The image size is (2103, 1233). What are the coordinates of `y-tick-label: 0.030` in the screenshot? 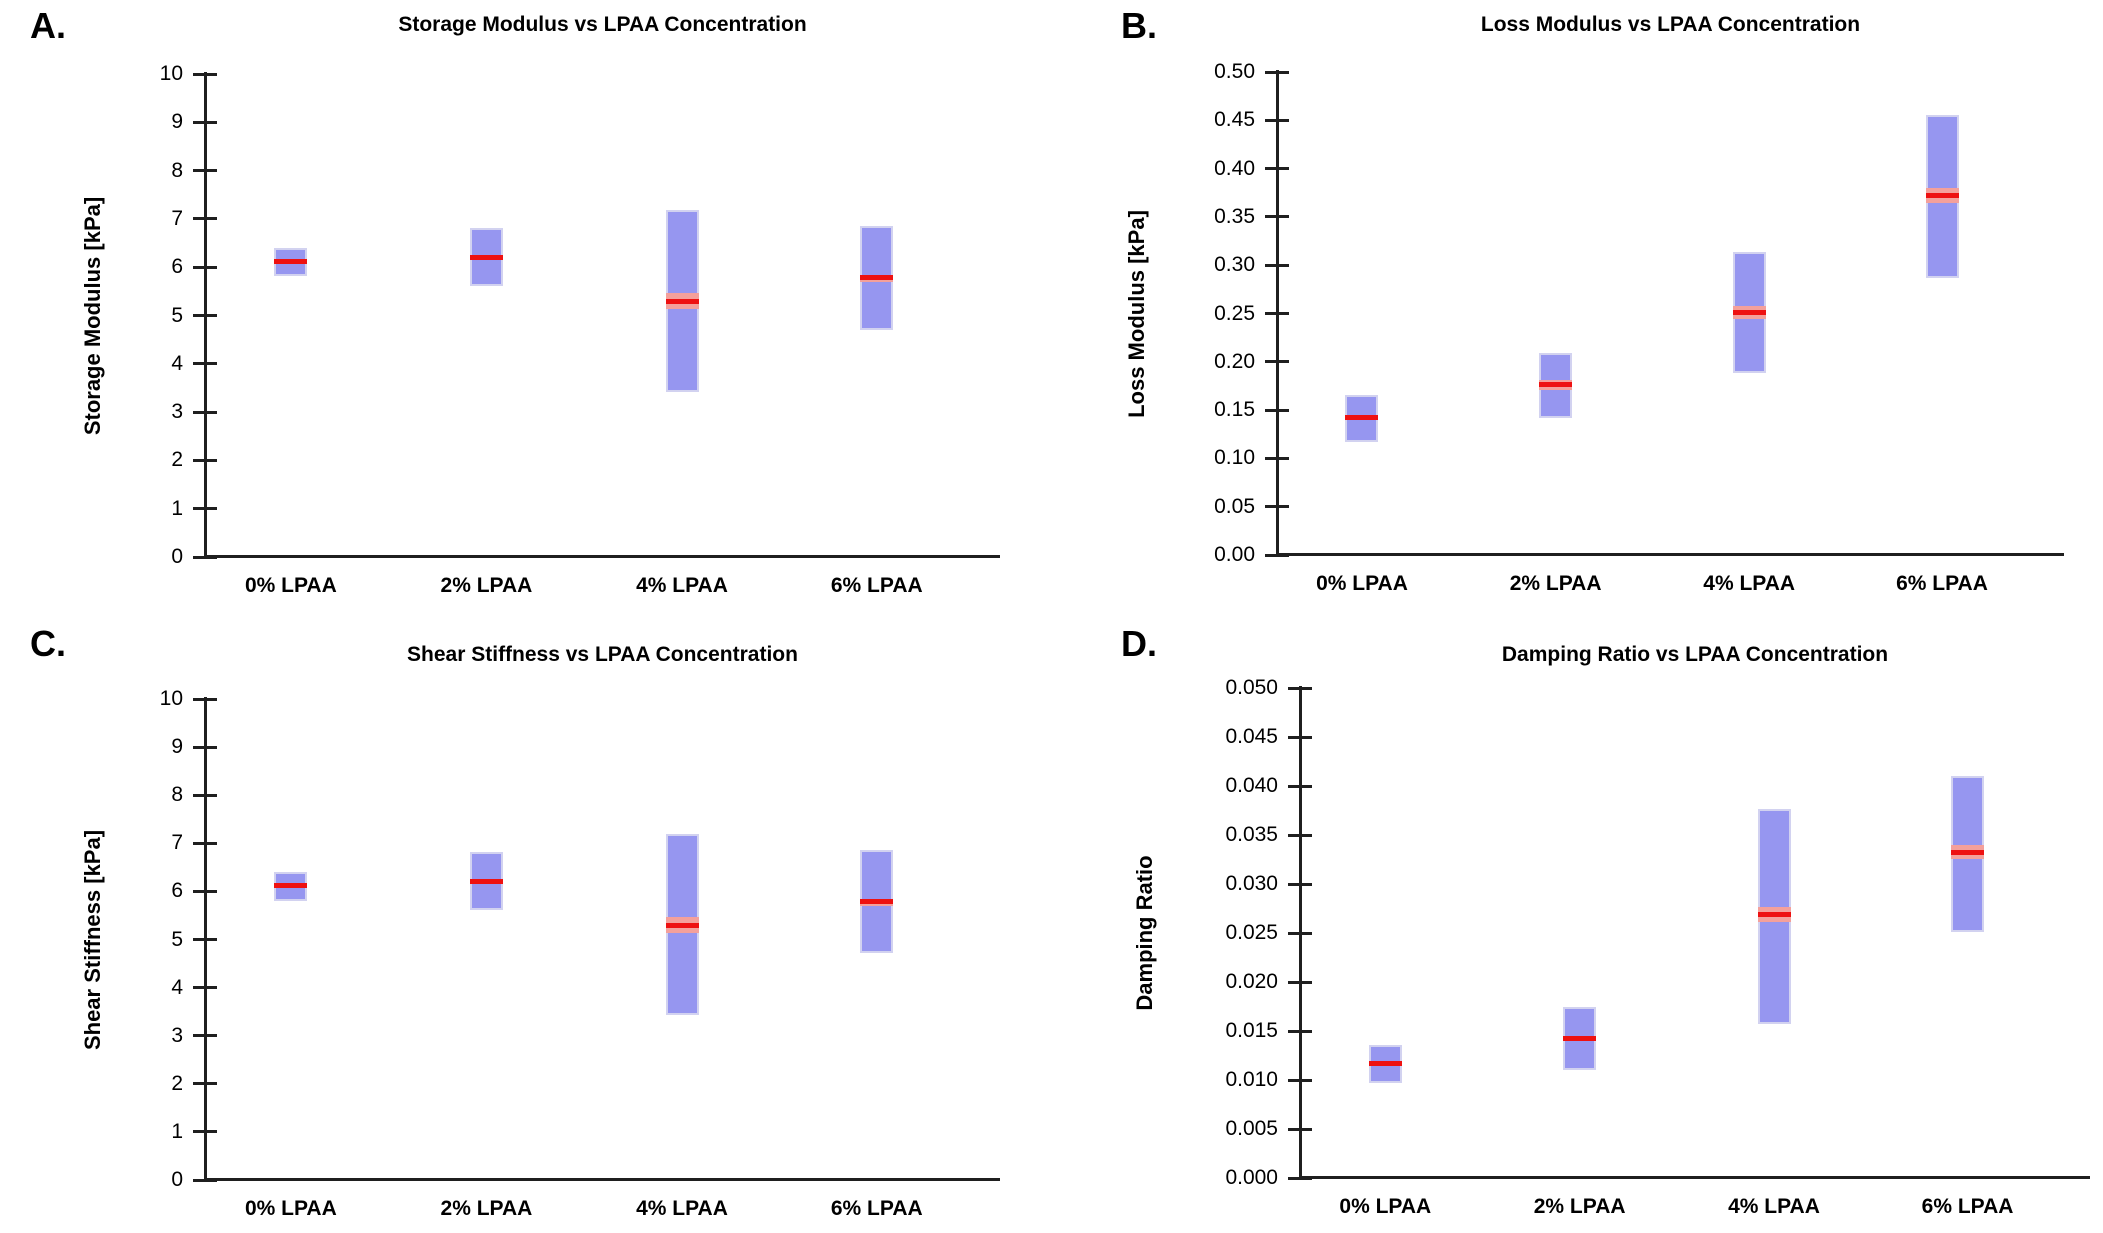 It's located at (1251, 883).